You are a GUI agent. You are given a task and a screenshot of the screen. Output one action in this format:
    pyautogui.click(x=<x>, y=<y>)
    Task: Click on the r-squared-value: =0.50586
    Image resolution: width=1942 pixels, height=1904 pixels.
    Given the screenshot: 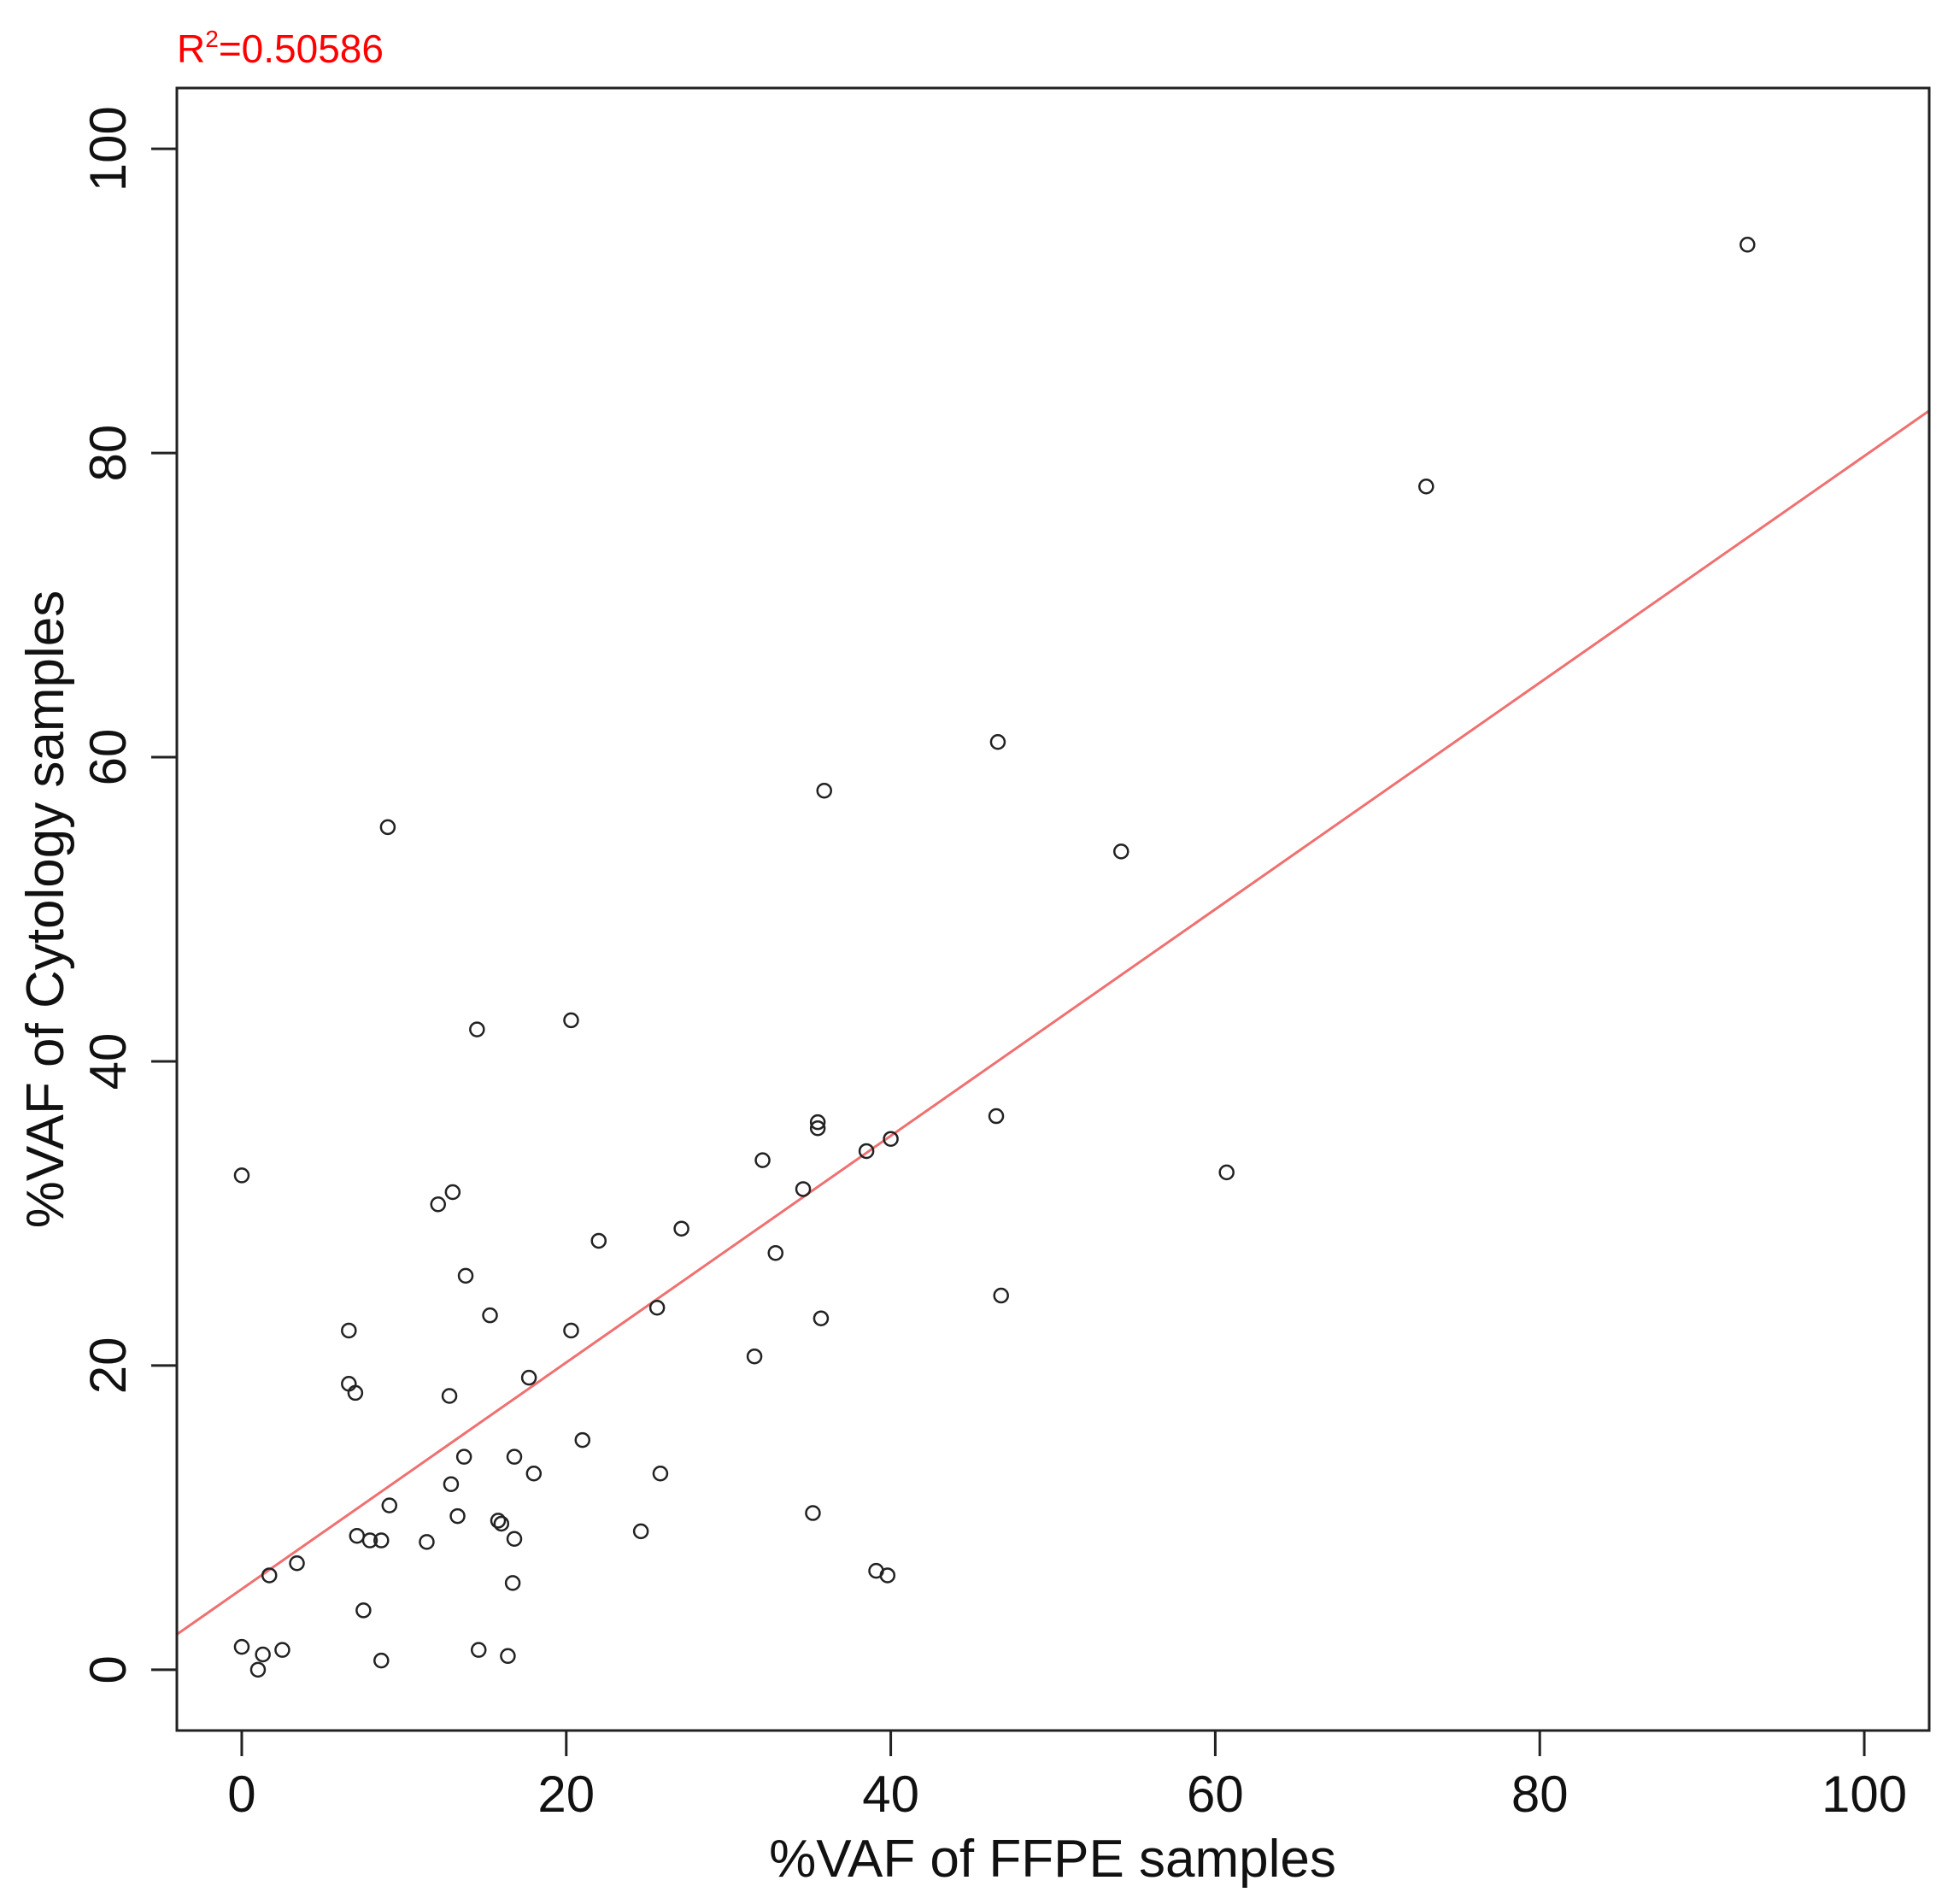 What is the action you would take?
    pyautogui.click(x=301, y=49)
    